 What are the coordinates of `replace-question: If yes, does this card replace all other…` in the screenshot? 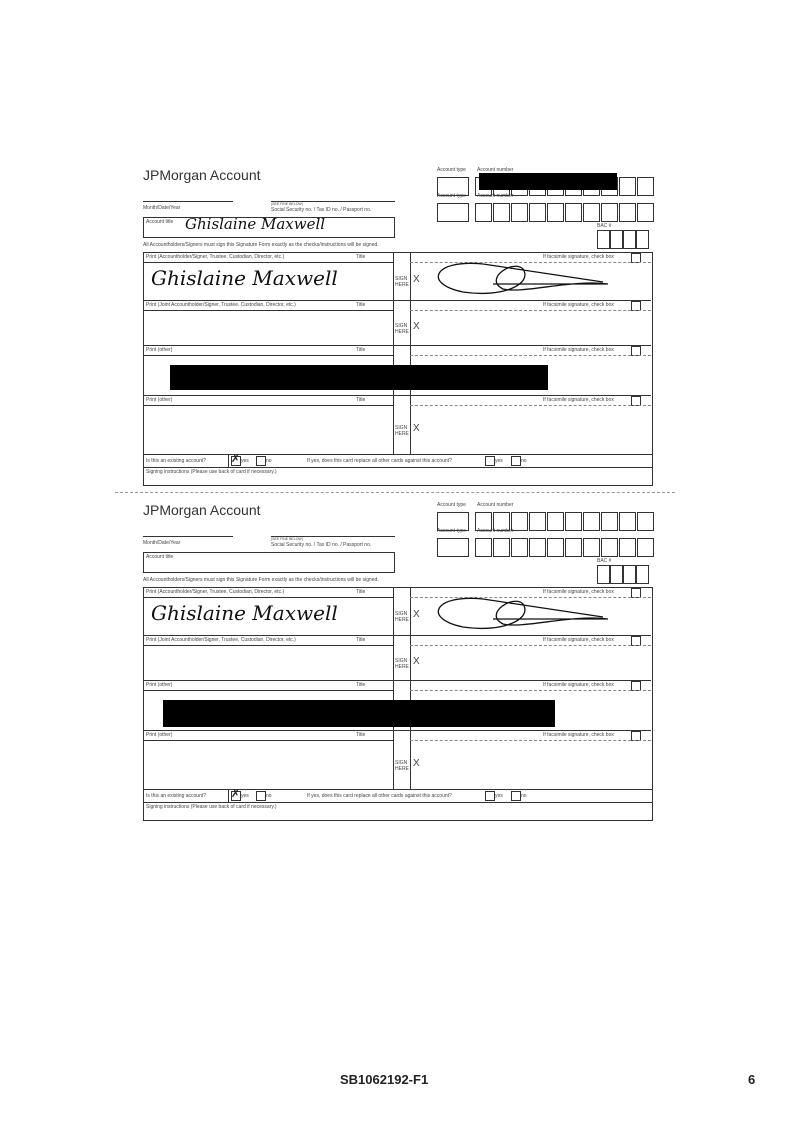 It's located at (379, 461).